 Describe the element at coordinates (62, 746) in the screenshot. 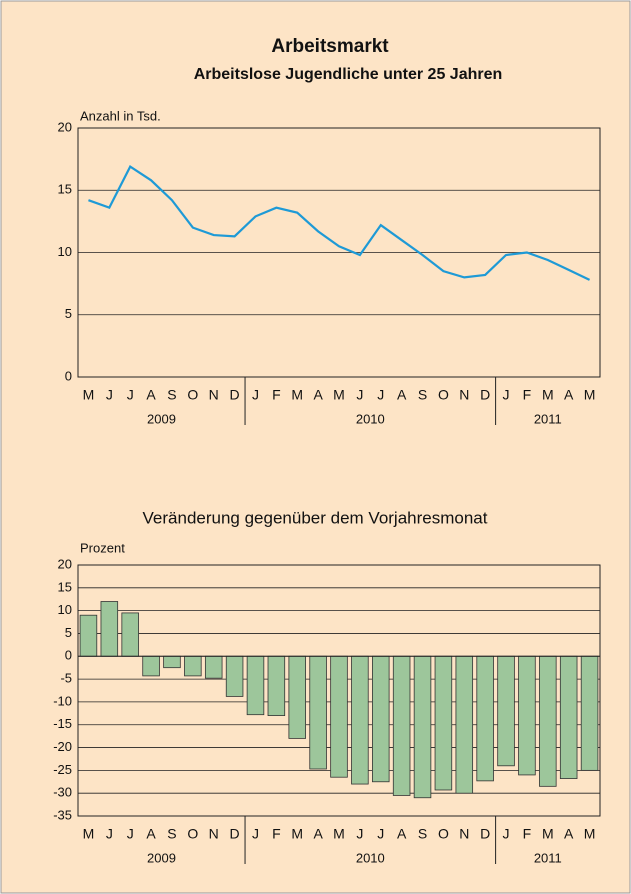

I see `y-tick-label: -20` at that location.